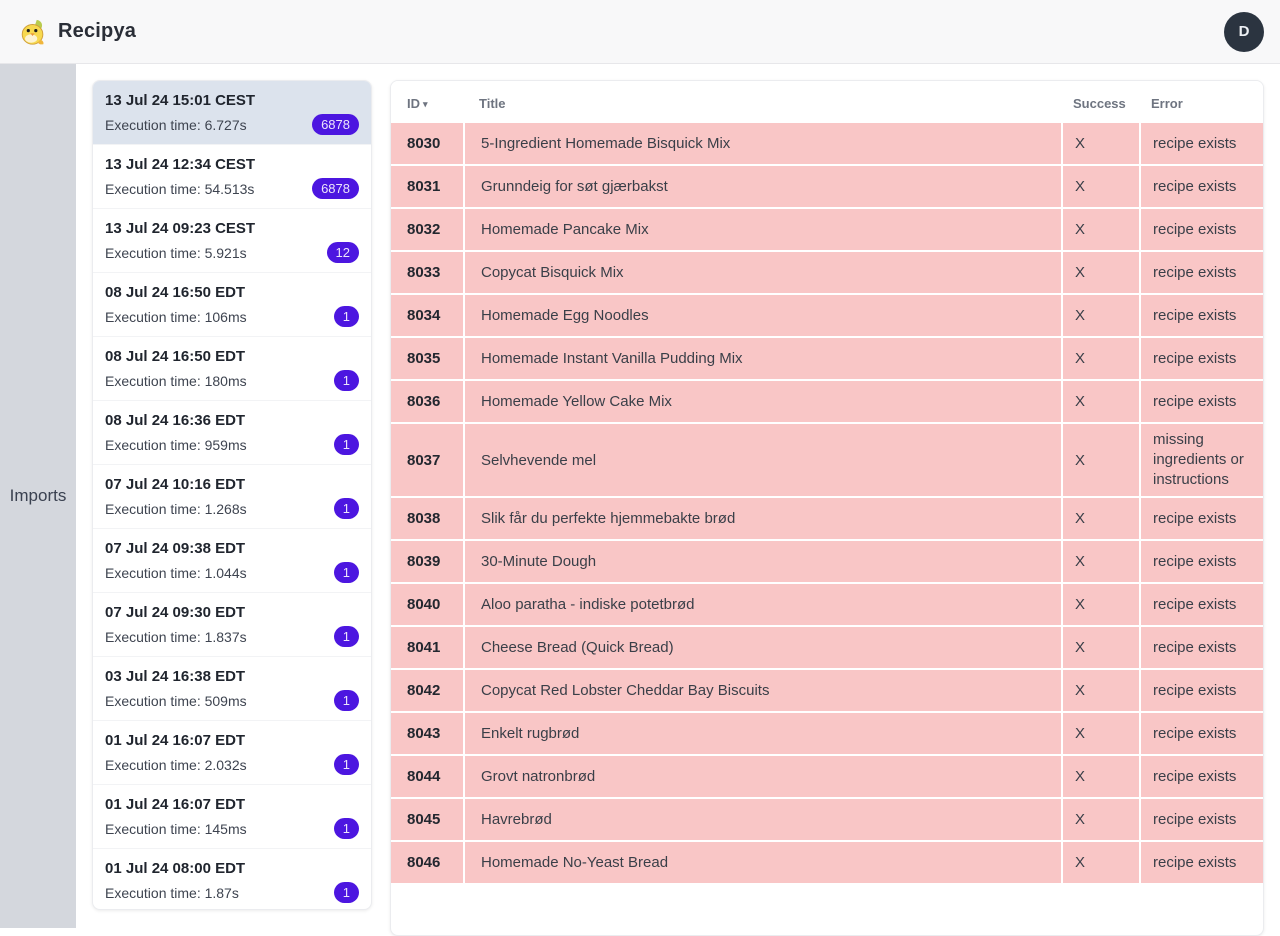 The width and height of the screenshot is (1280, 936). I want to click on import-date: 08 Jul 24 16:36 EDT, so click(175, 420).